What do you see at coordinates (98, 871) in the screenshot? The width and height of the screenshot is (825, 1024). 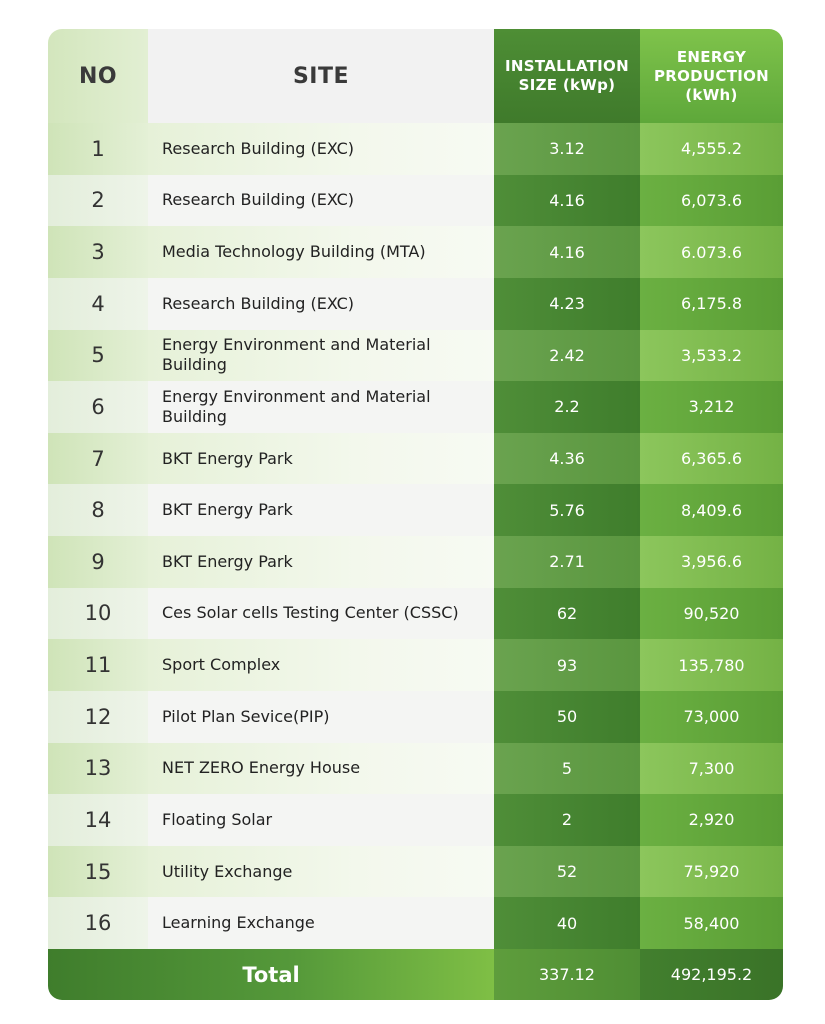 I see `row-no: 15` at bounding box center [98, 871].